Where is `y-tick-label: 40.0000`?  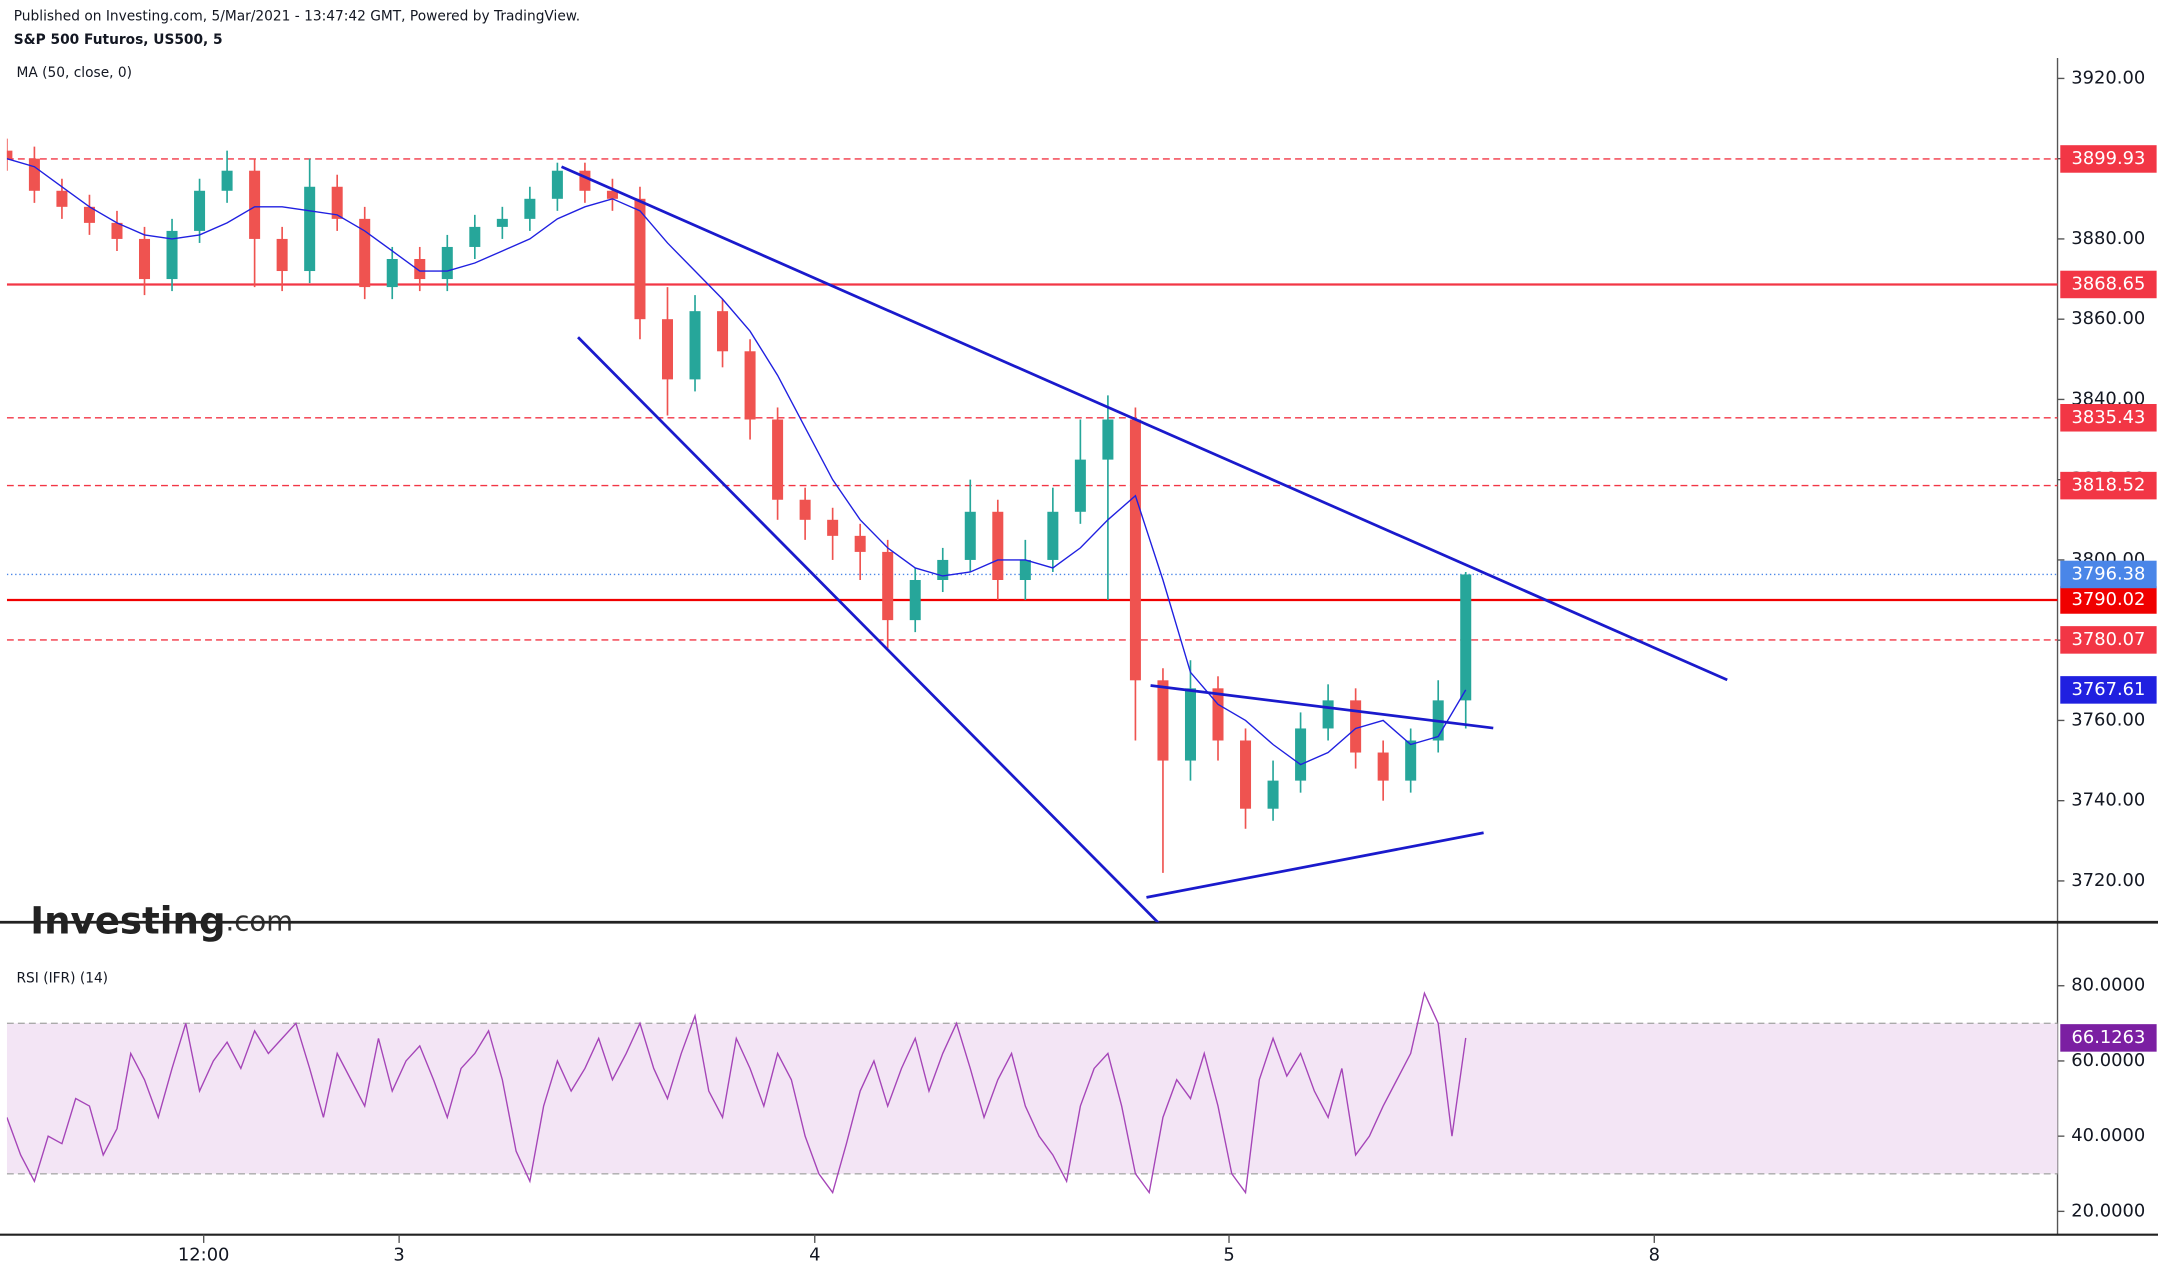
y-tick-label: 40.0000 is located at coordinates (2108, 1135).